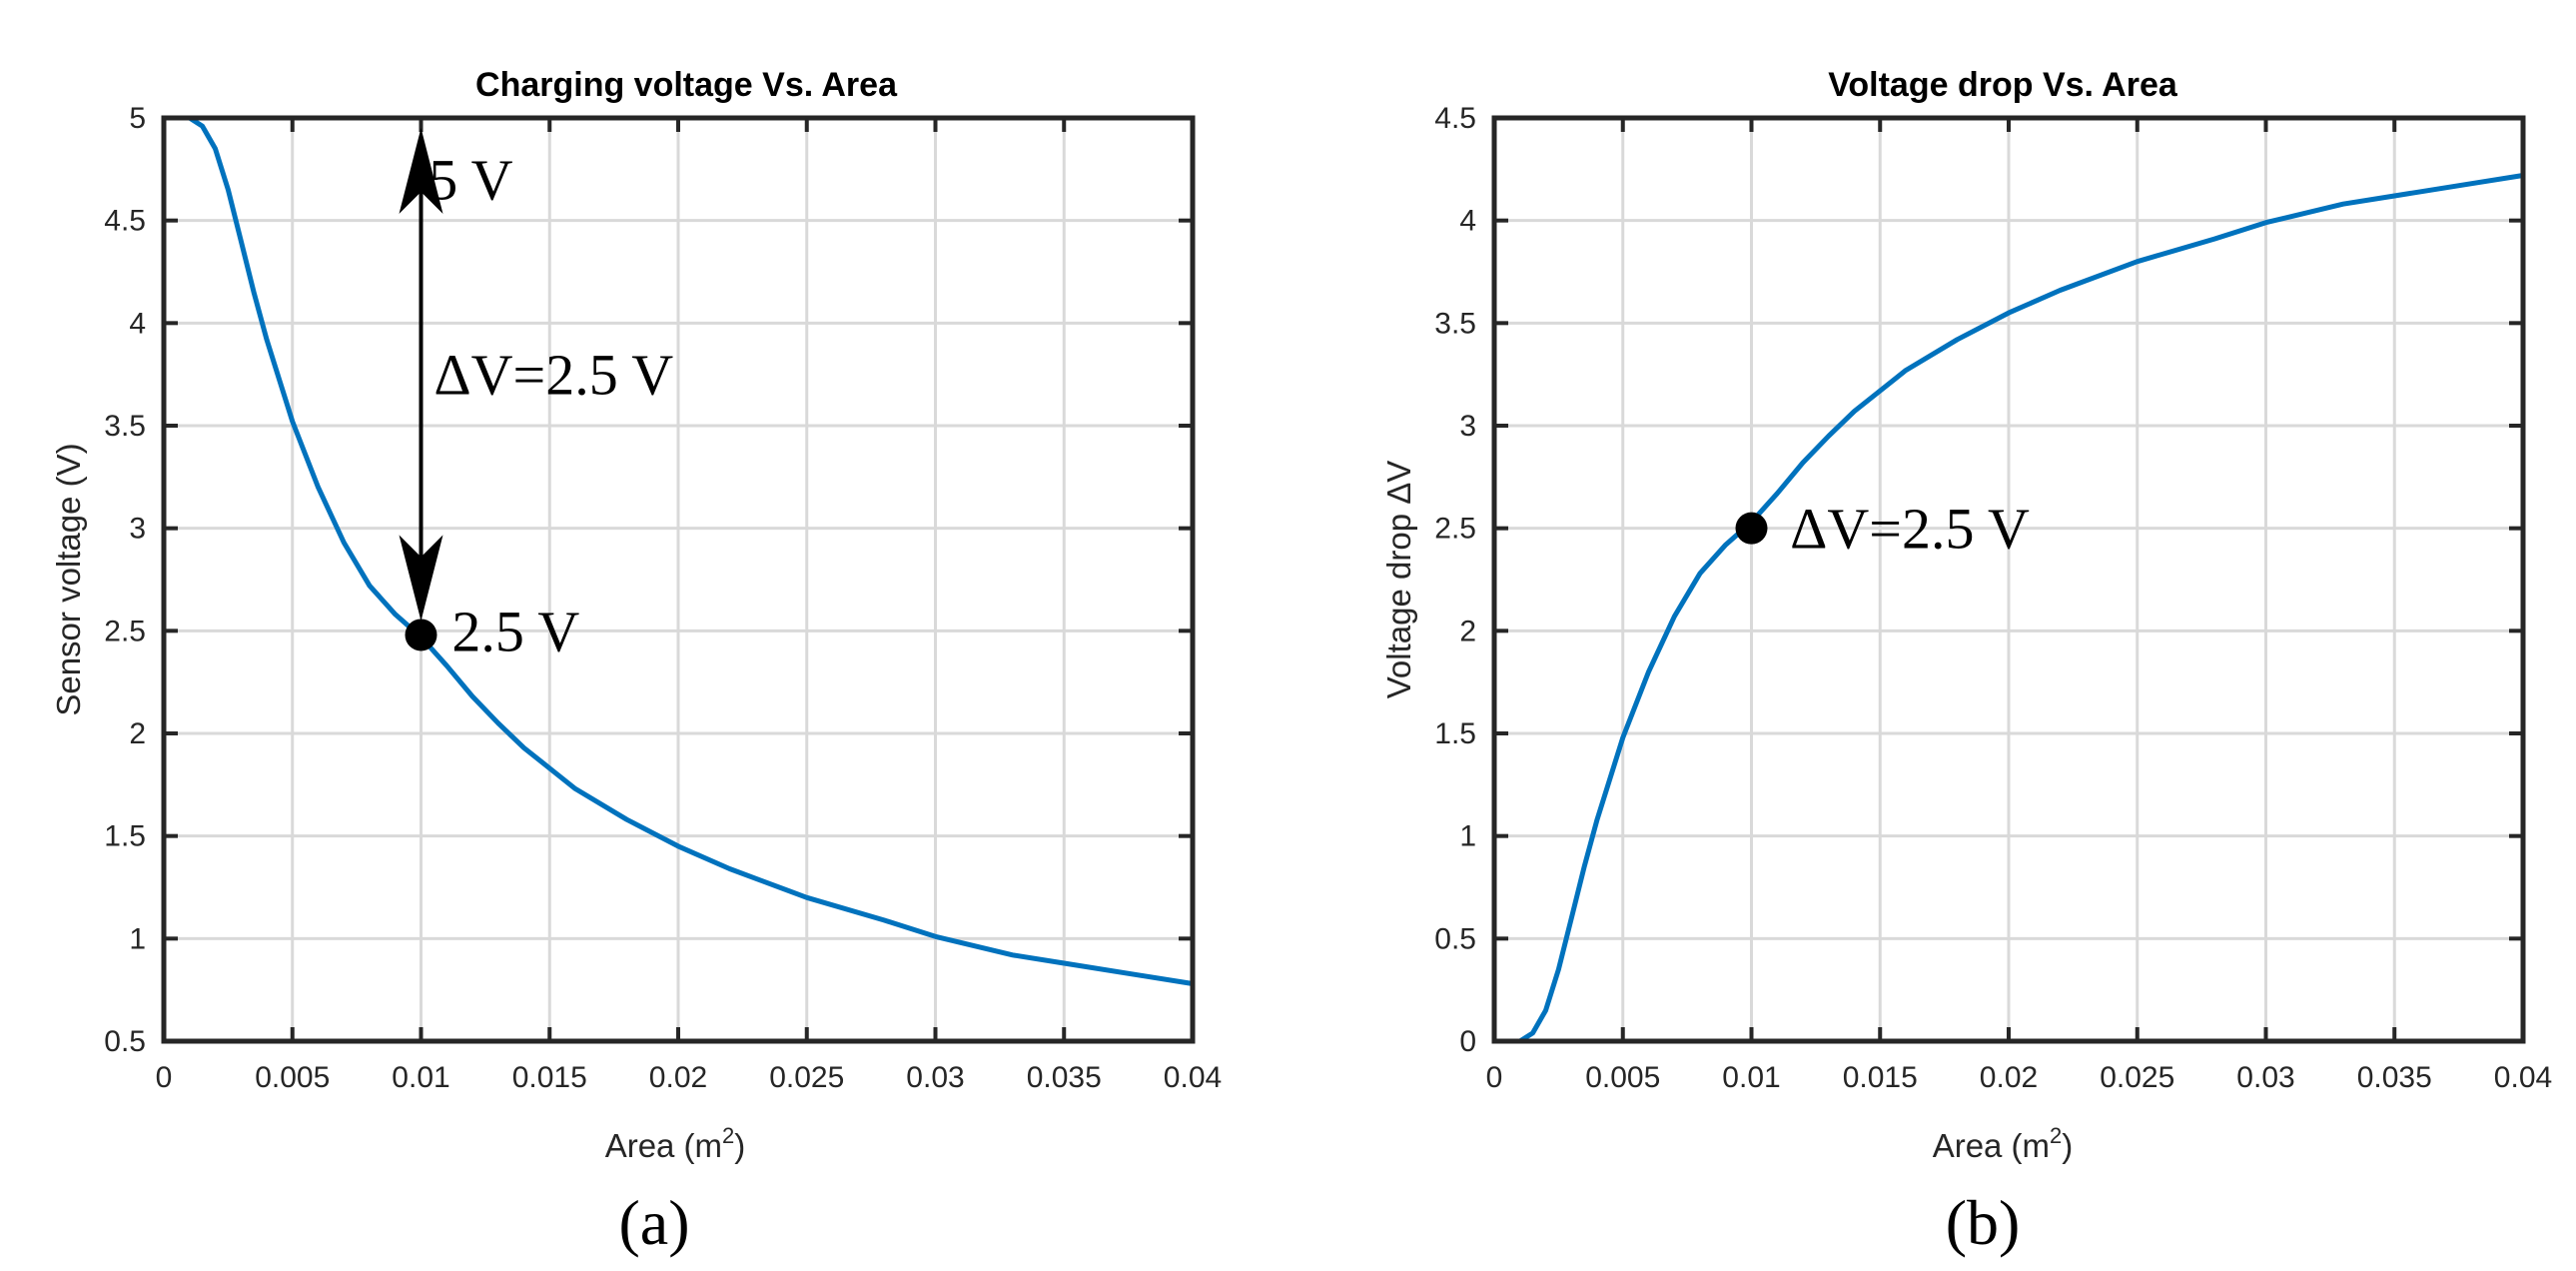  I want to click on chart-a-x-tick-label: 0.04, so click(1193, 1077).